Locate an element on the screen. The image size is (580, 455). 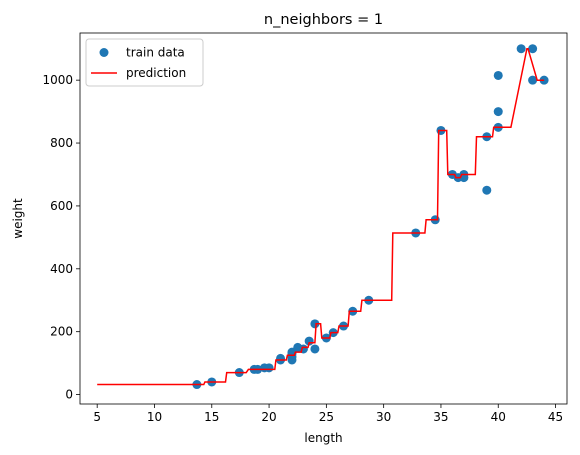
x-tick-label: 45 is located at coordinates (555, 417).